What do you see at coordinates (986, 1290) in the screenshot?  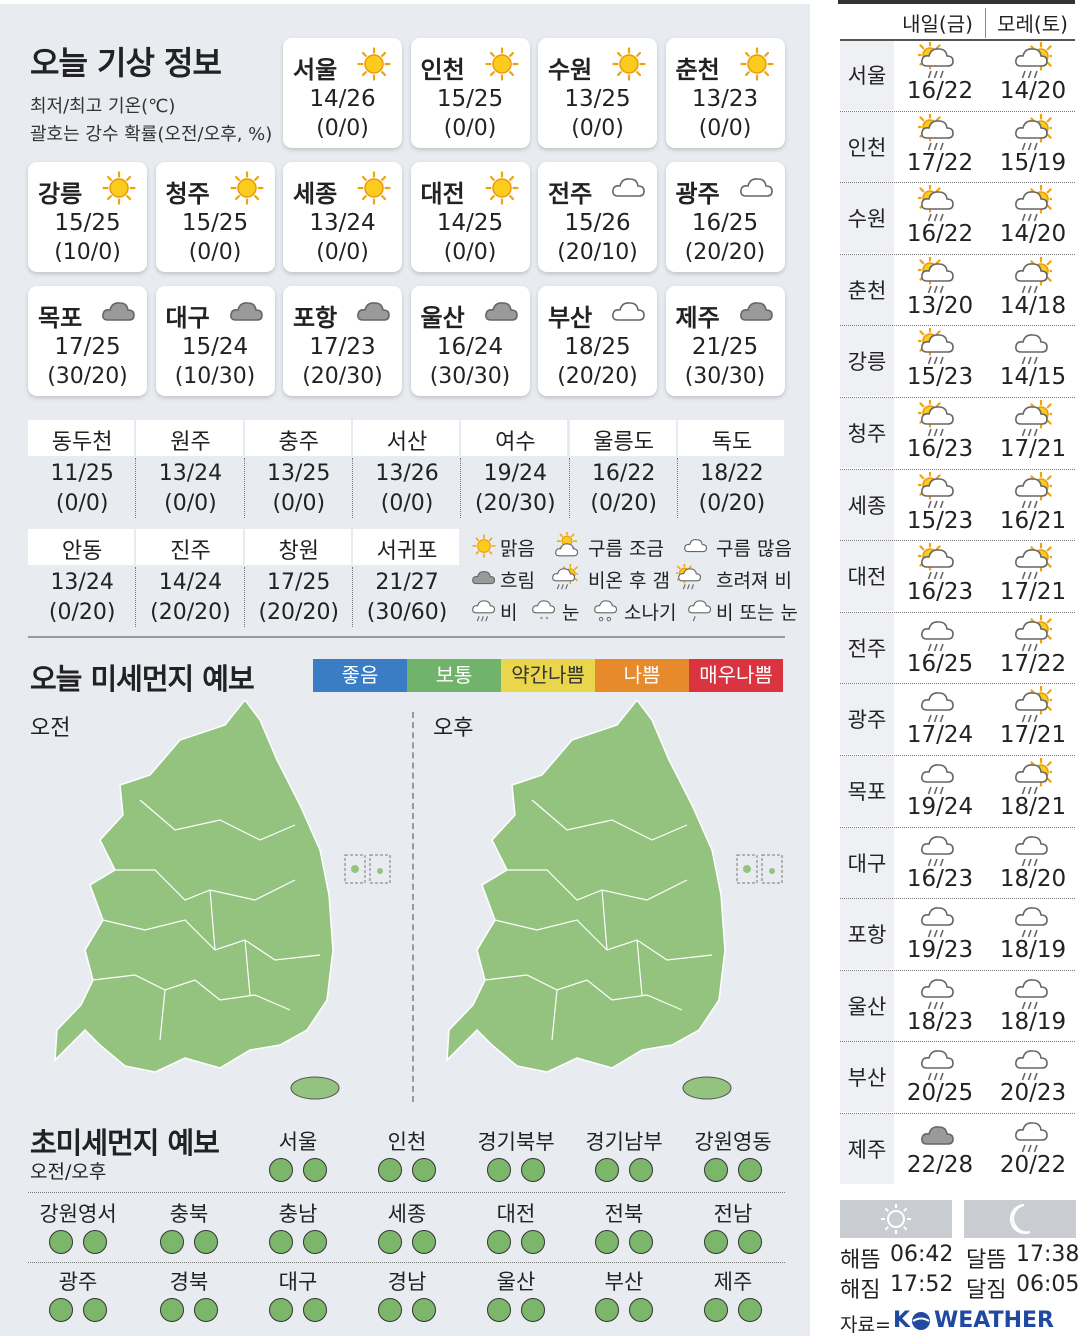 I see `astro-label: 달짐` at bounding box center [986, 1290].